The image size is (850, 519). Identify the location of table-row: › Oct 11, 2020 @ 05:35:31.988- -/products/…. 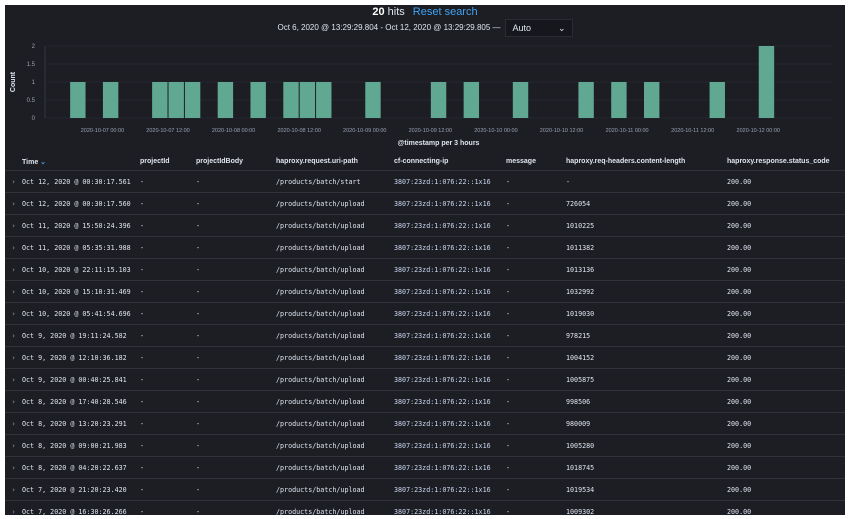
(425, 247).